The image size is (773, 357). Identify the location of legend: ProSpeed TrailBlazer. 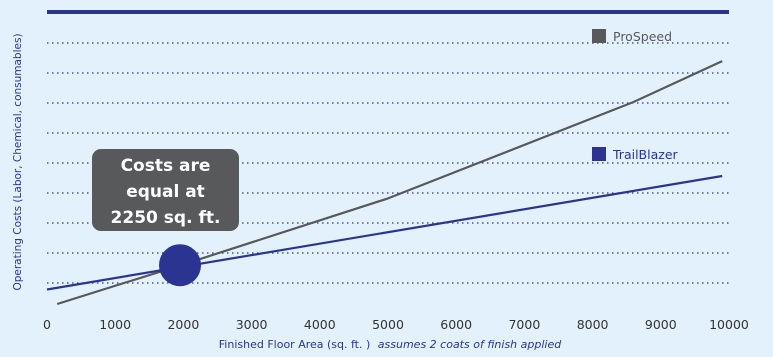
(635, 95).